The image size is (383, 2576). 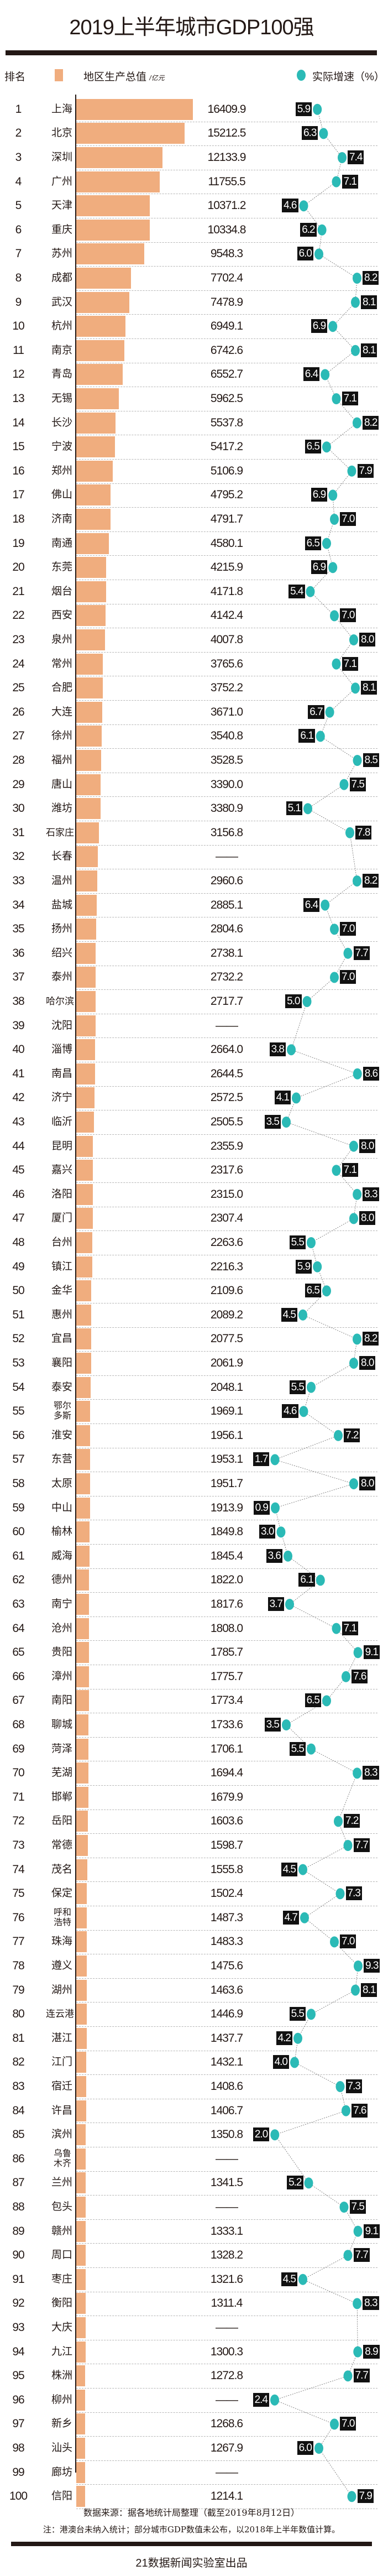 What do you see at coordinates (18, 1121) in the screenshot?
I see `rank-label: 43` at bounding box center [18, 1121].